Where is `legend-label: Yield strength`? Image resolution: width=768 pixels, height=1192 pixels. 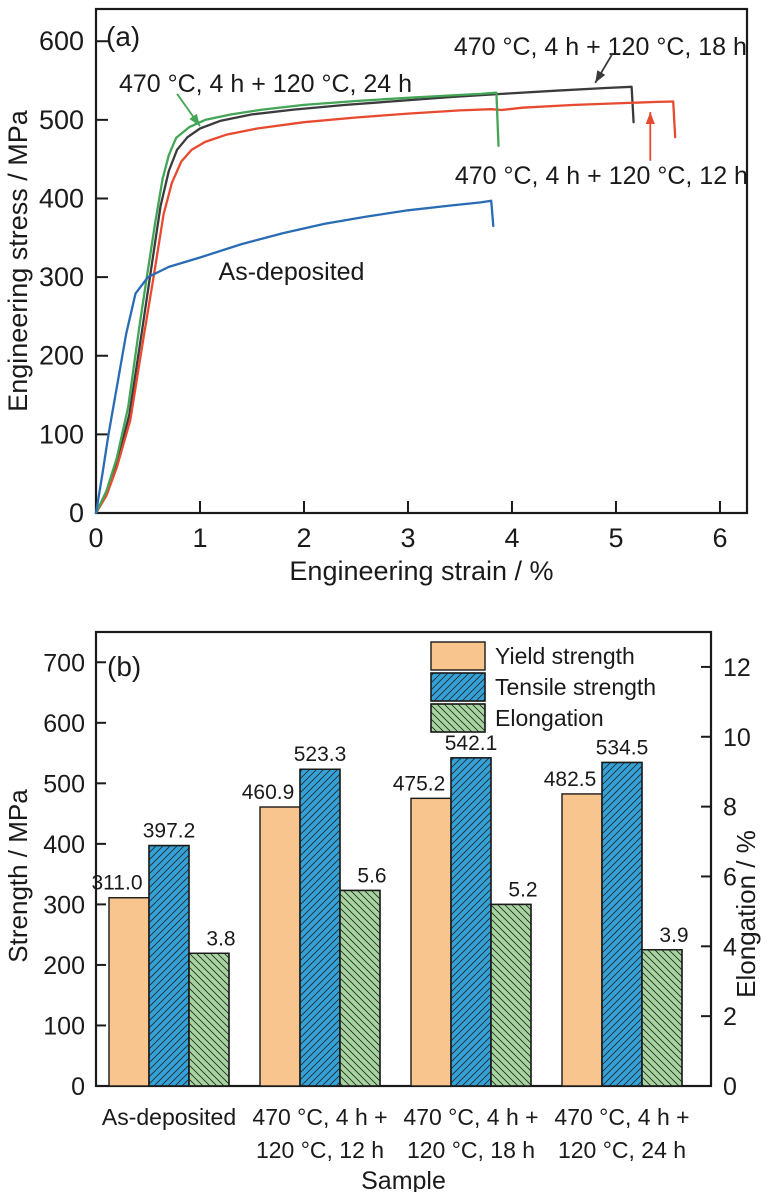 legend-label: Yield strength is located at coordinates (565, 656).